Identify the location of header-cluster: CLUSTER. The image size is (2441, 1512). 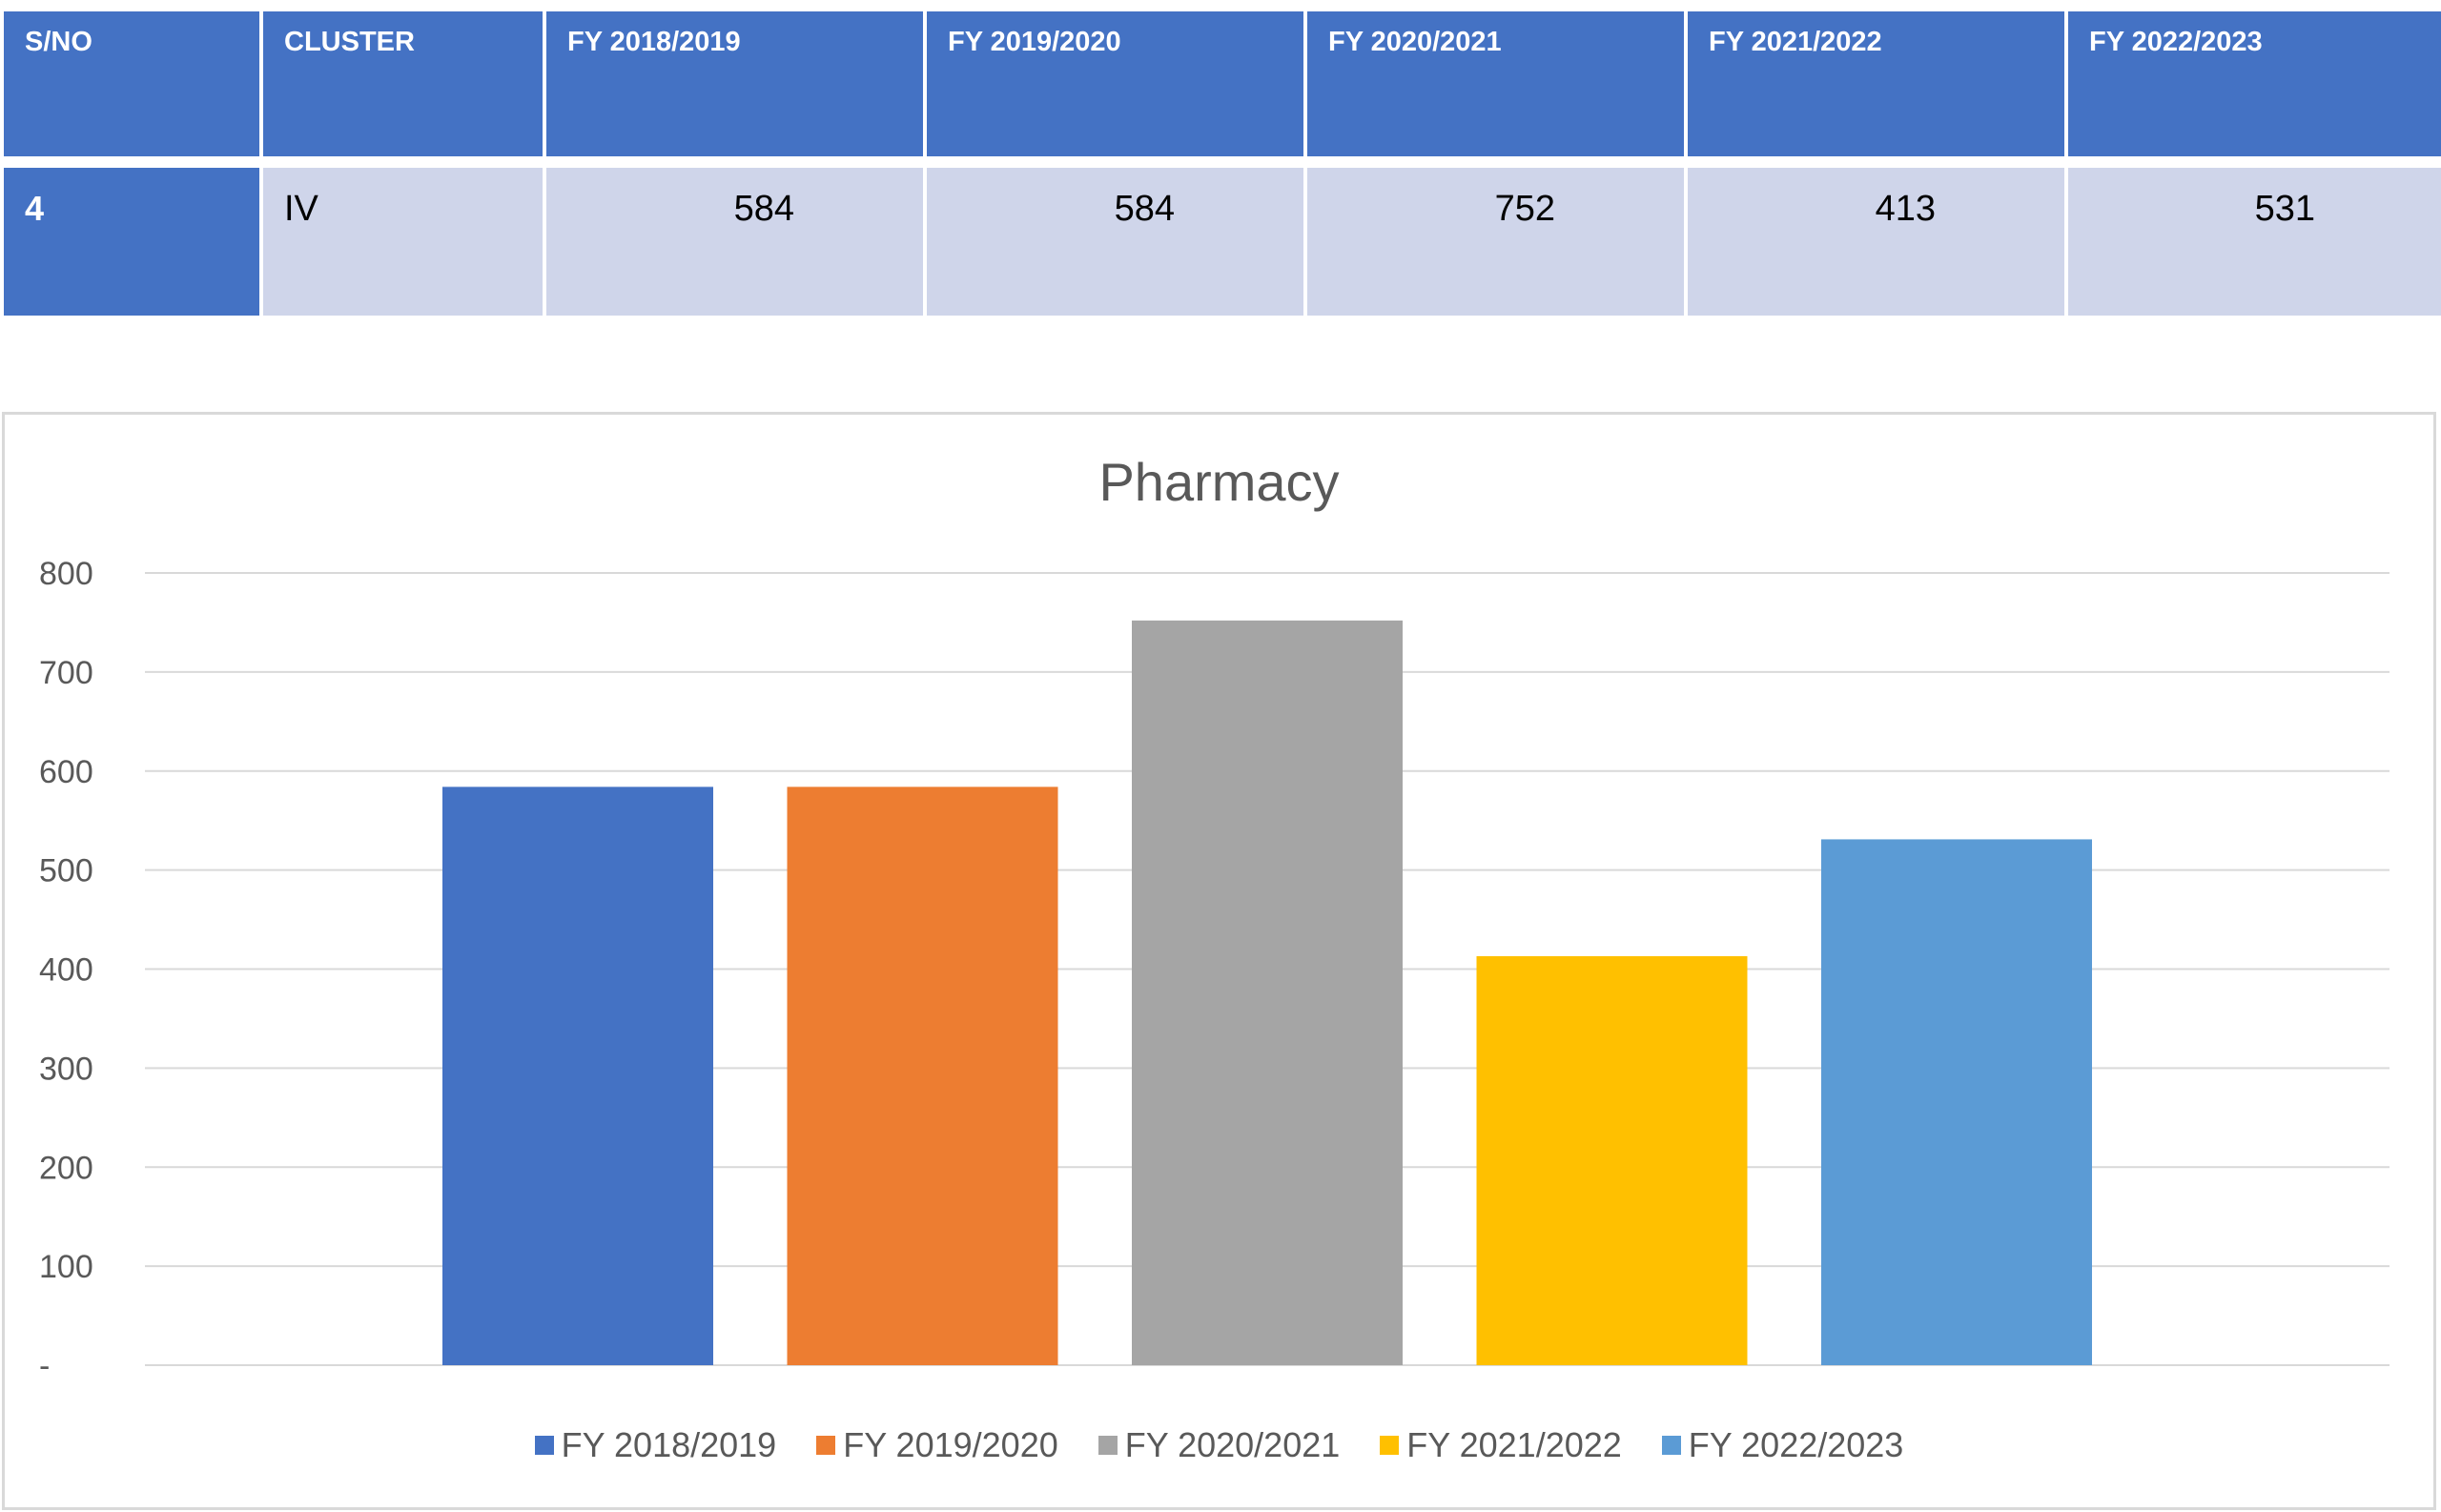
(403, 83).